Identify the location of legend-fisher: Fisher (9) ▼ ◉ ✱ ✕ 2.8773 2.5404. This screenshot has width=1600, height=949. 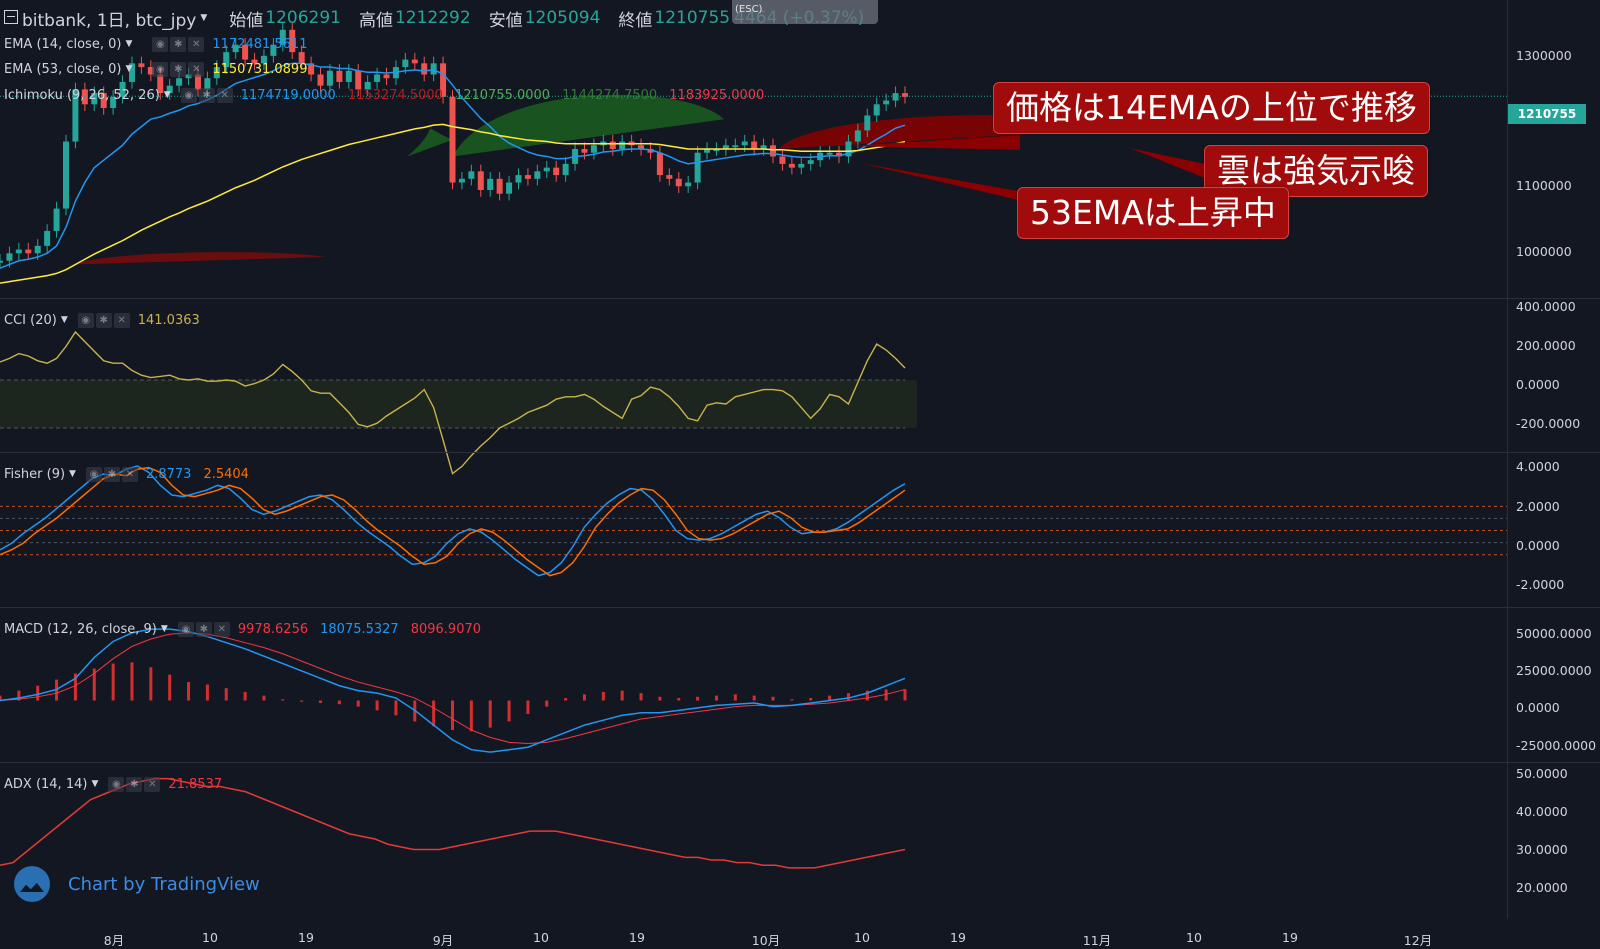
(132, 474).